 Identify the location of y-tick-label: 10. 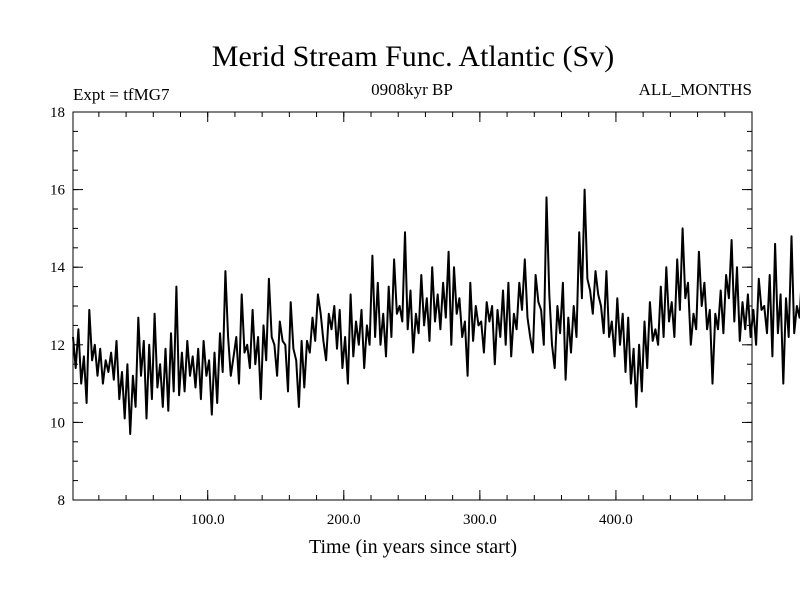
(57, 423).